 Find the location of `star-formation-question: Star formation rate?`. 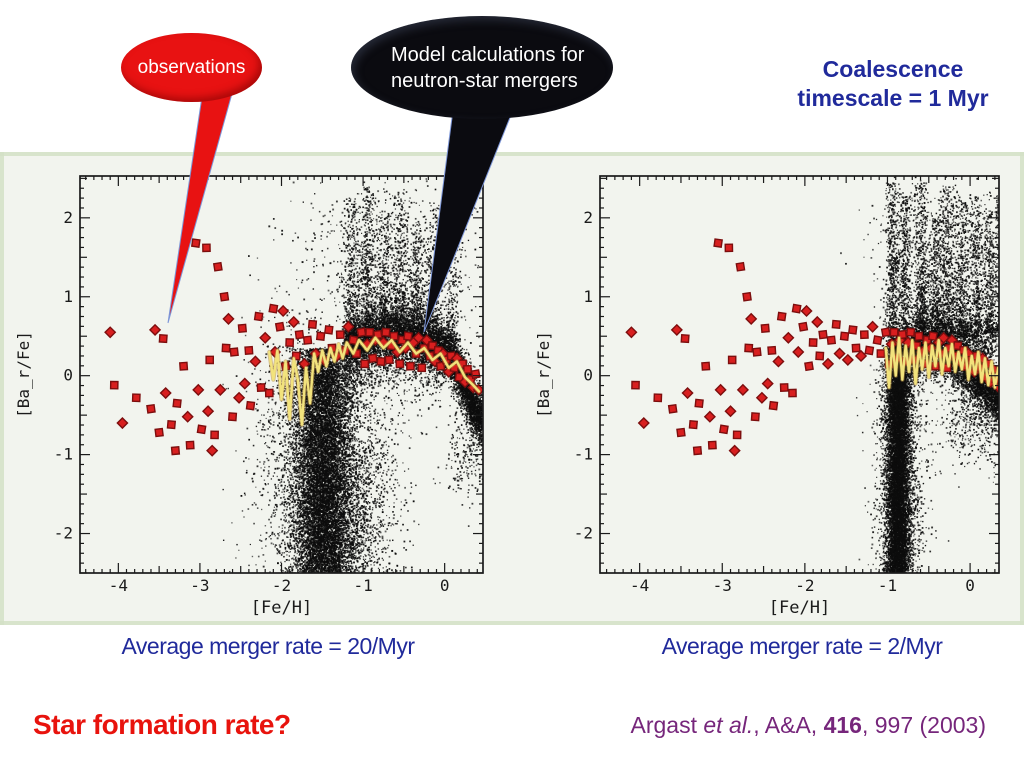

star-formation-question: Star formation rate? is located at coordinates (162, 724).